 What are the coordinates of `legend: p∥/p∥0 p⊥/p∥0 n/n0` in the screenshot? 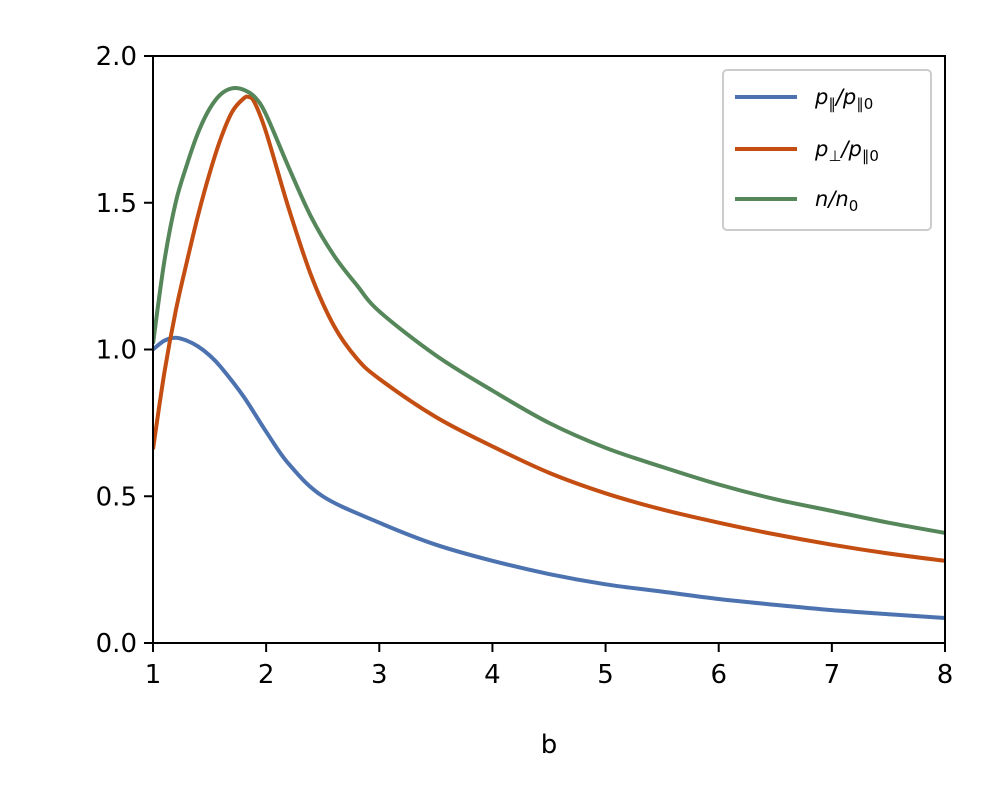 It's located at (827, 150).